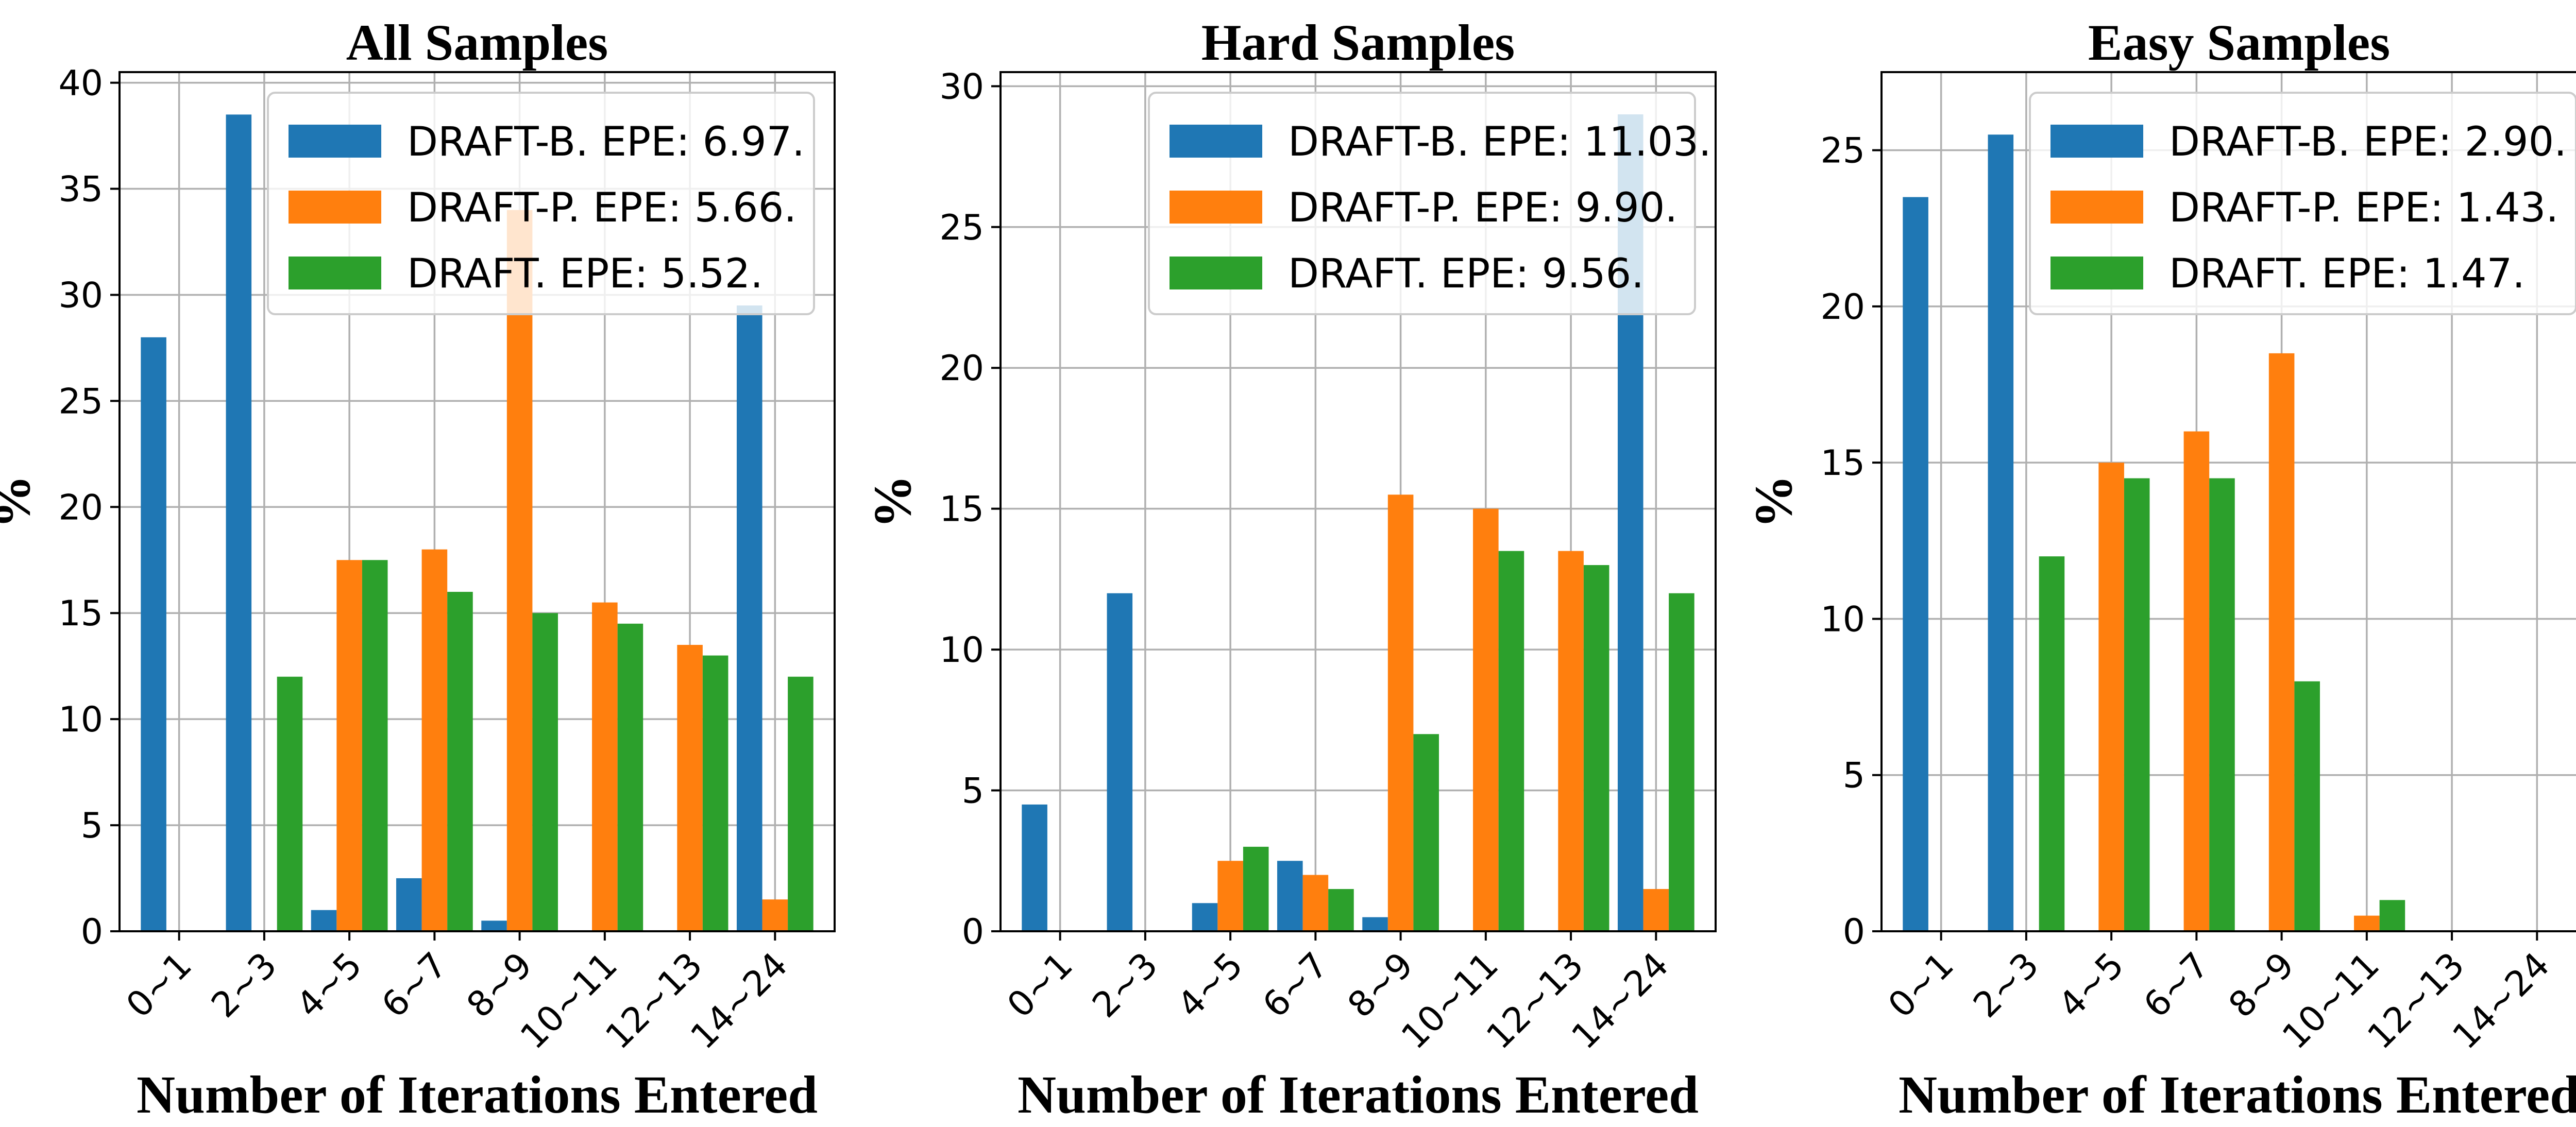 This screenshot has height=1127, width=2576. What do you see at coordinates (606, 142) in the screenshot?
I see `legend-label-draft-b: DRAFT-B. EPE: 6.97.` at bounding box center [606, 142].